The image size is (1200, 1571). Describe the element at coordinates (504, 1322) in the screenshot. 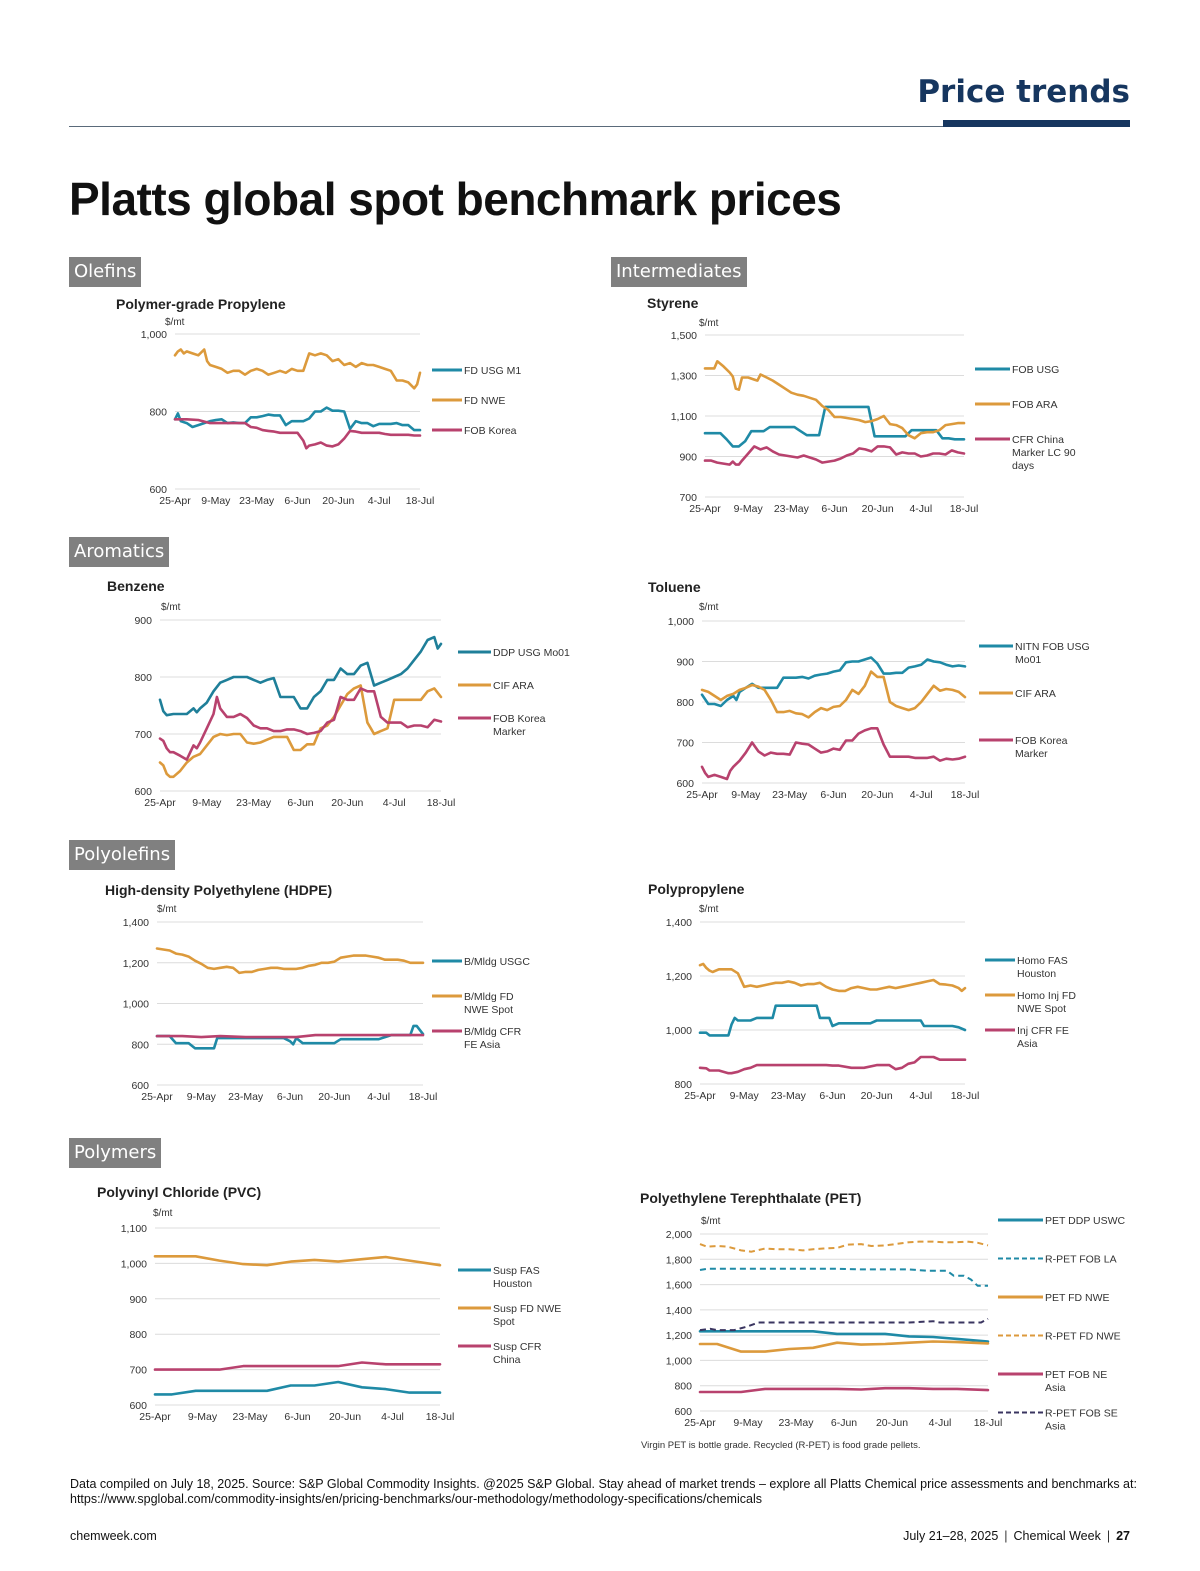

I see `legend-label-line: Spot` at that location.